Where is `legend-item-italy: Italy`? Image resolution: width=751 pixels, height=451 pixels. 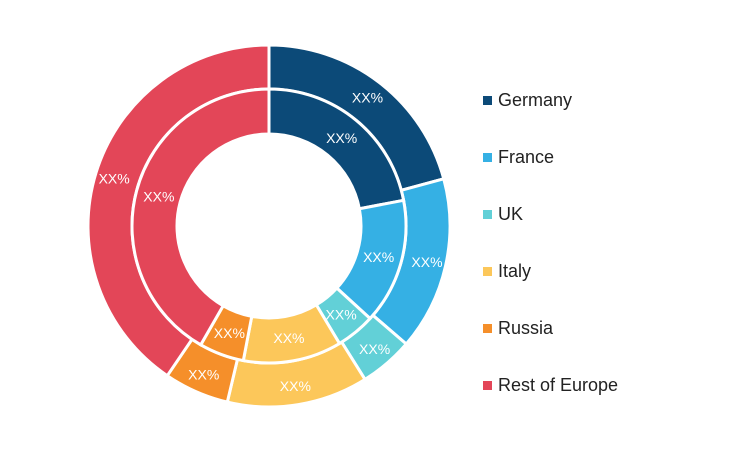 legend-item-italy: Italy is located at coordinates (613, 271).